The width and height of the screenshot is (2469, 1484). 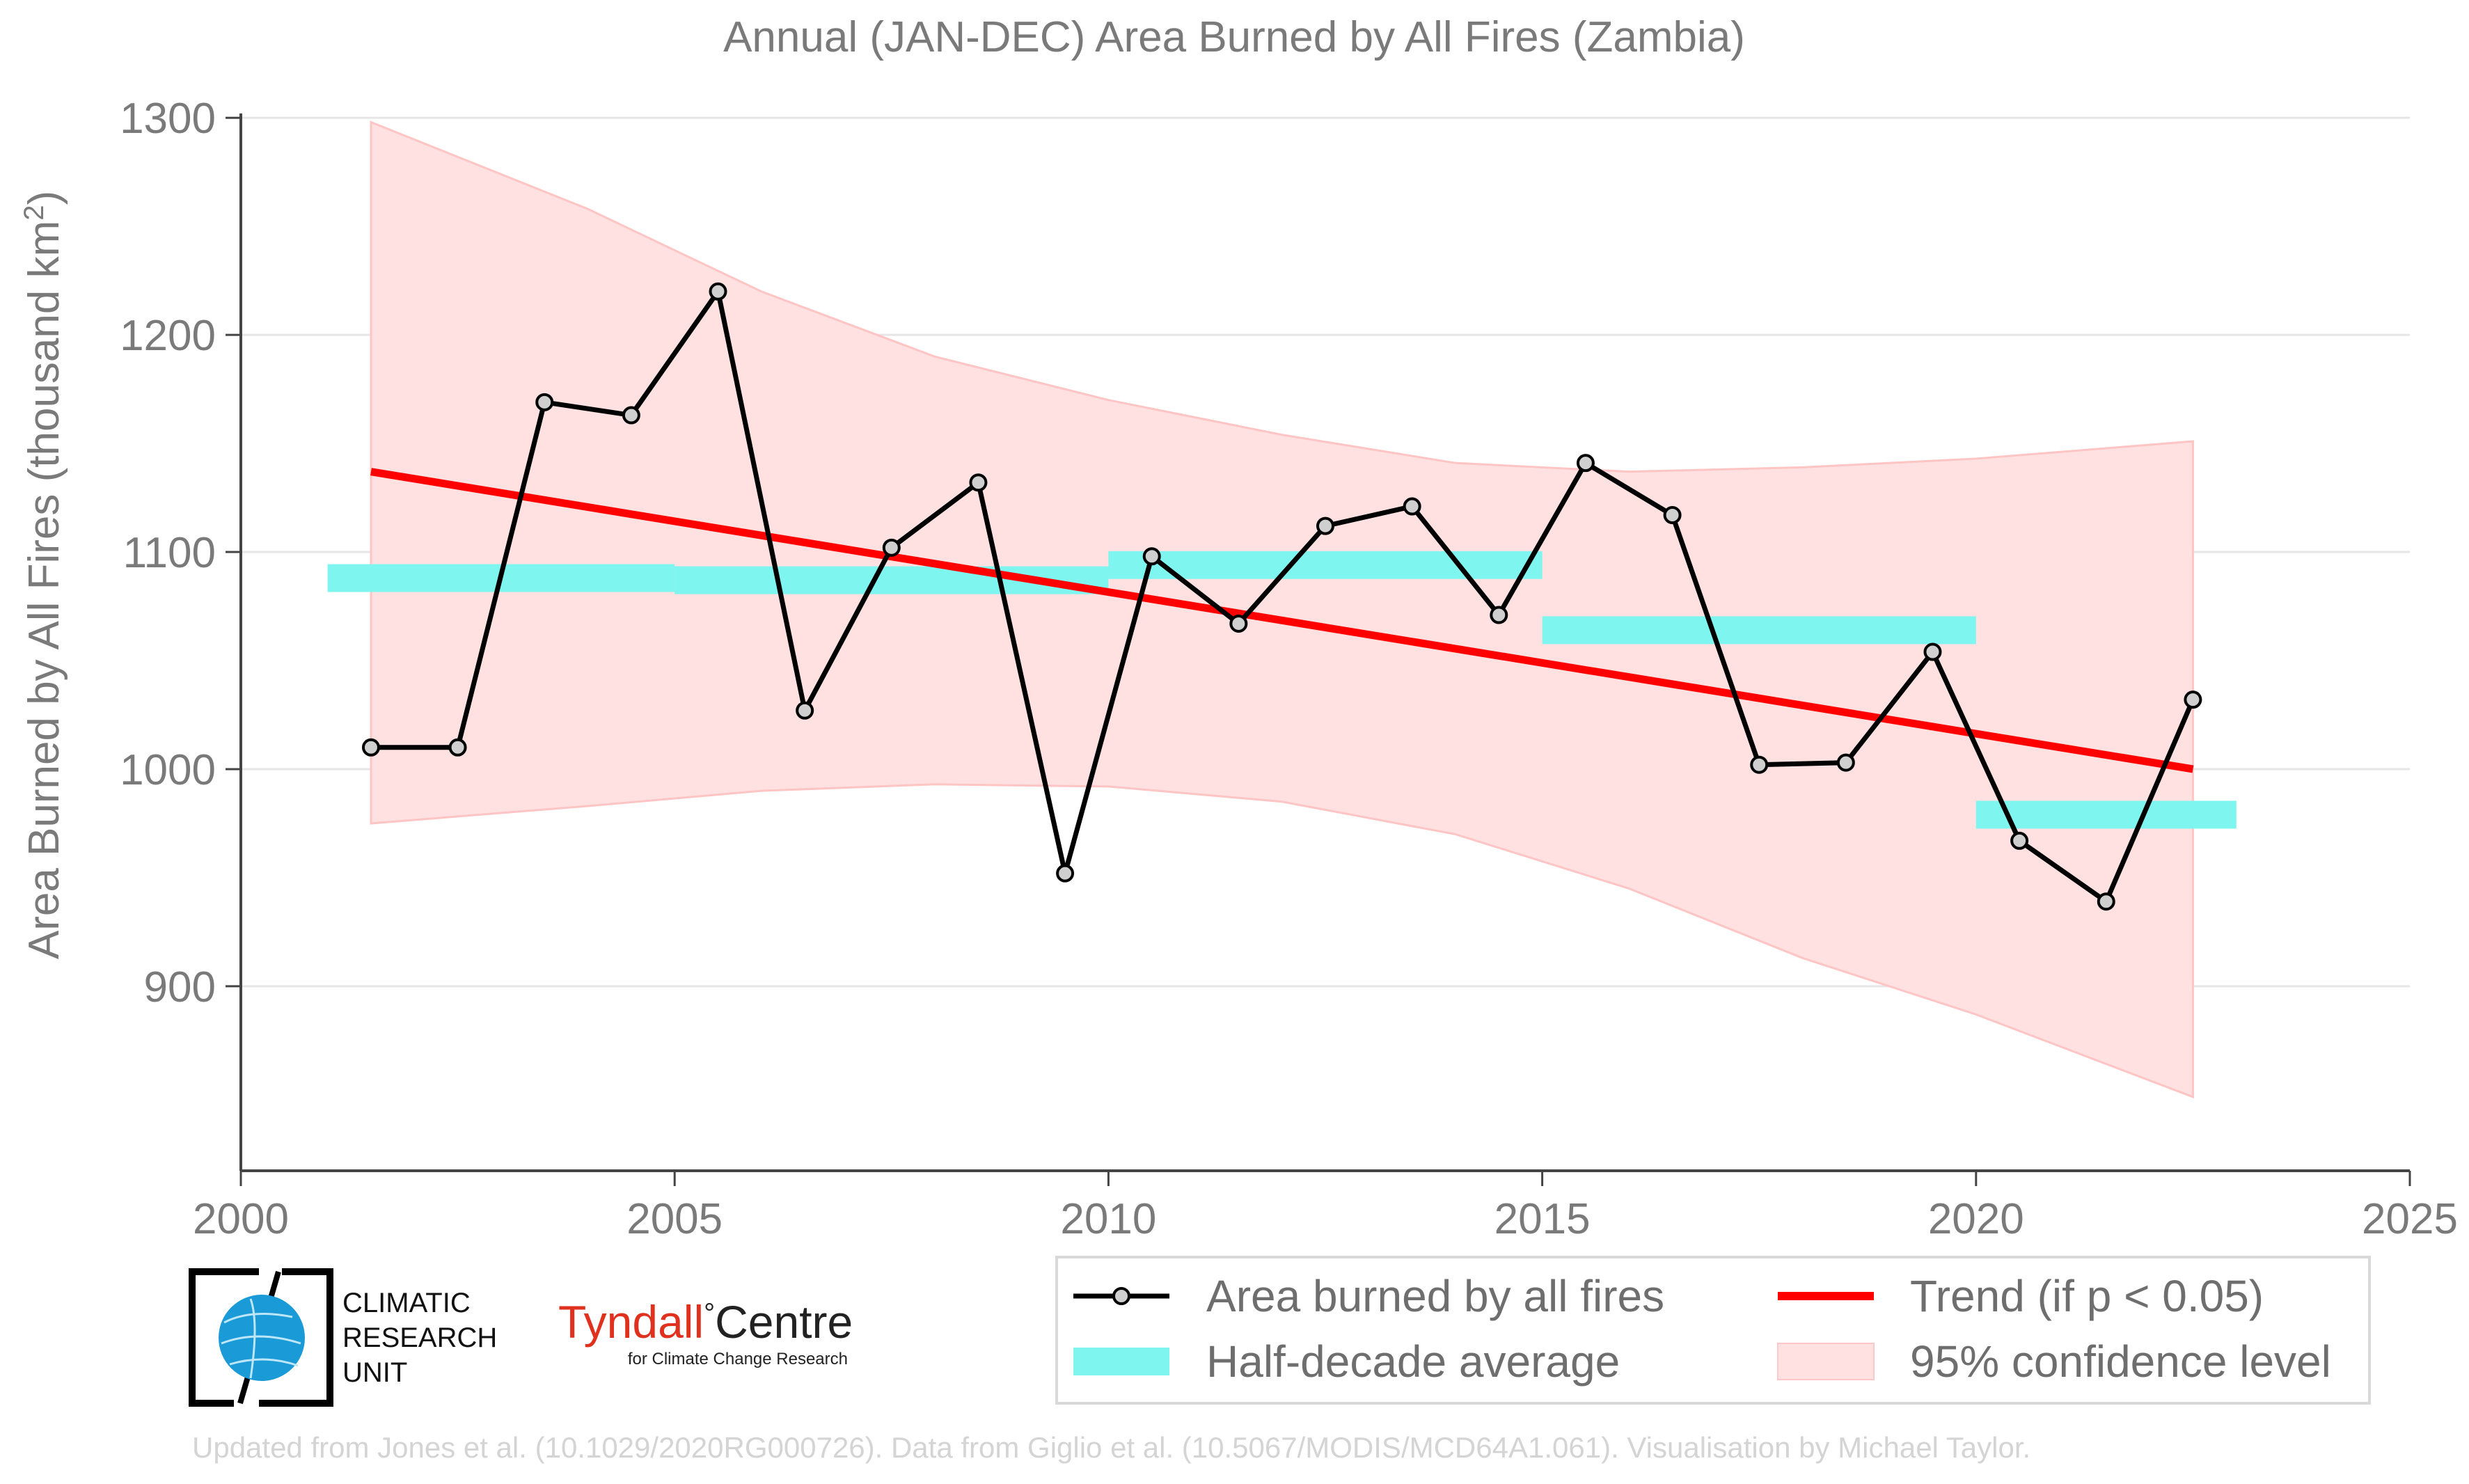 What do you see at coordinates (1976, 1219) in the screenshot?
I see `x-tick-label-2020: 2020` at bounding box center [1976, 1219].